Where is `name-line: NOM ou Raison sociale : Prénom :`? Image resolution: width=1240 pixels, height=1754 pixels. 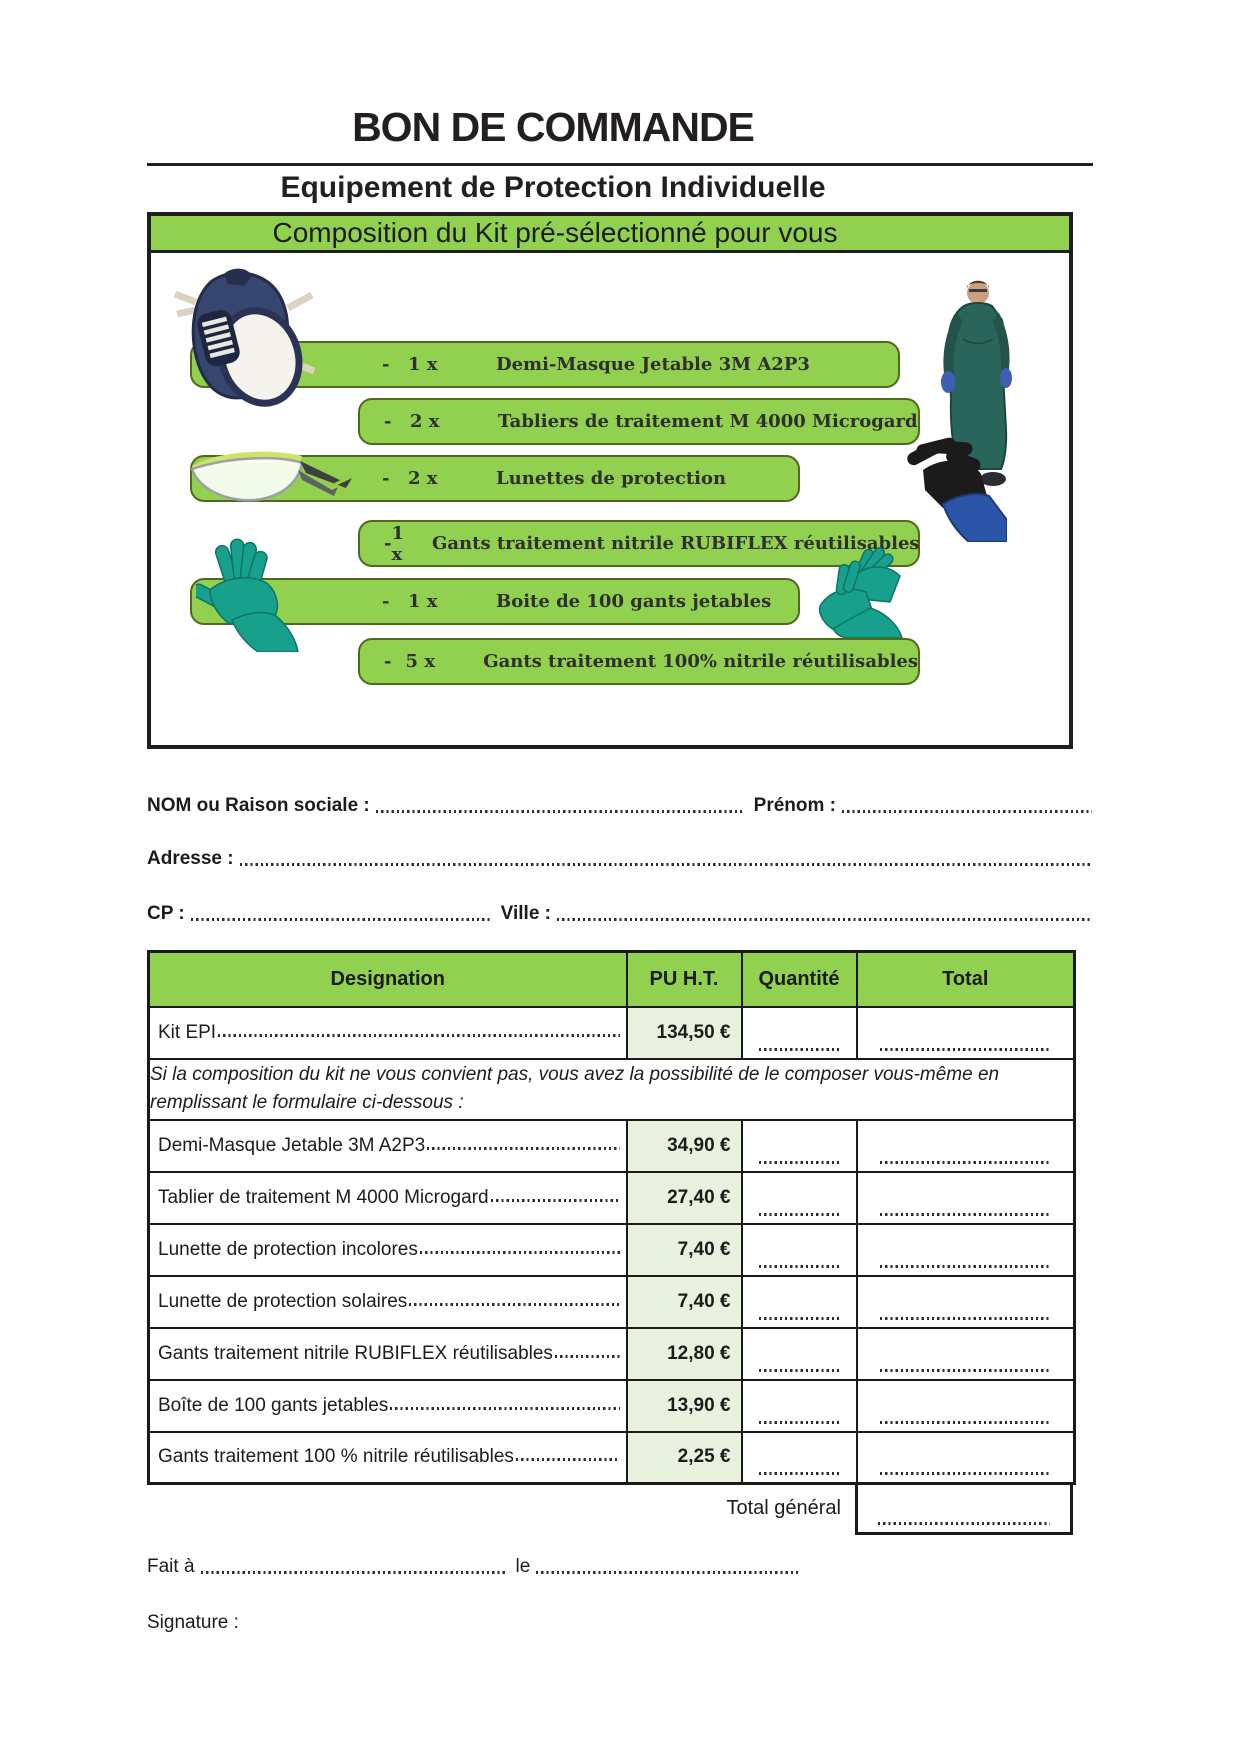 name-line: NOM ou Raison sociale : Prénom : is located at coordinates (619, 806).